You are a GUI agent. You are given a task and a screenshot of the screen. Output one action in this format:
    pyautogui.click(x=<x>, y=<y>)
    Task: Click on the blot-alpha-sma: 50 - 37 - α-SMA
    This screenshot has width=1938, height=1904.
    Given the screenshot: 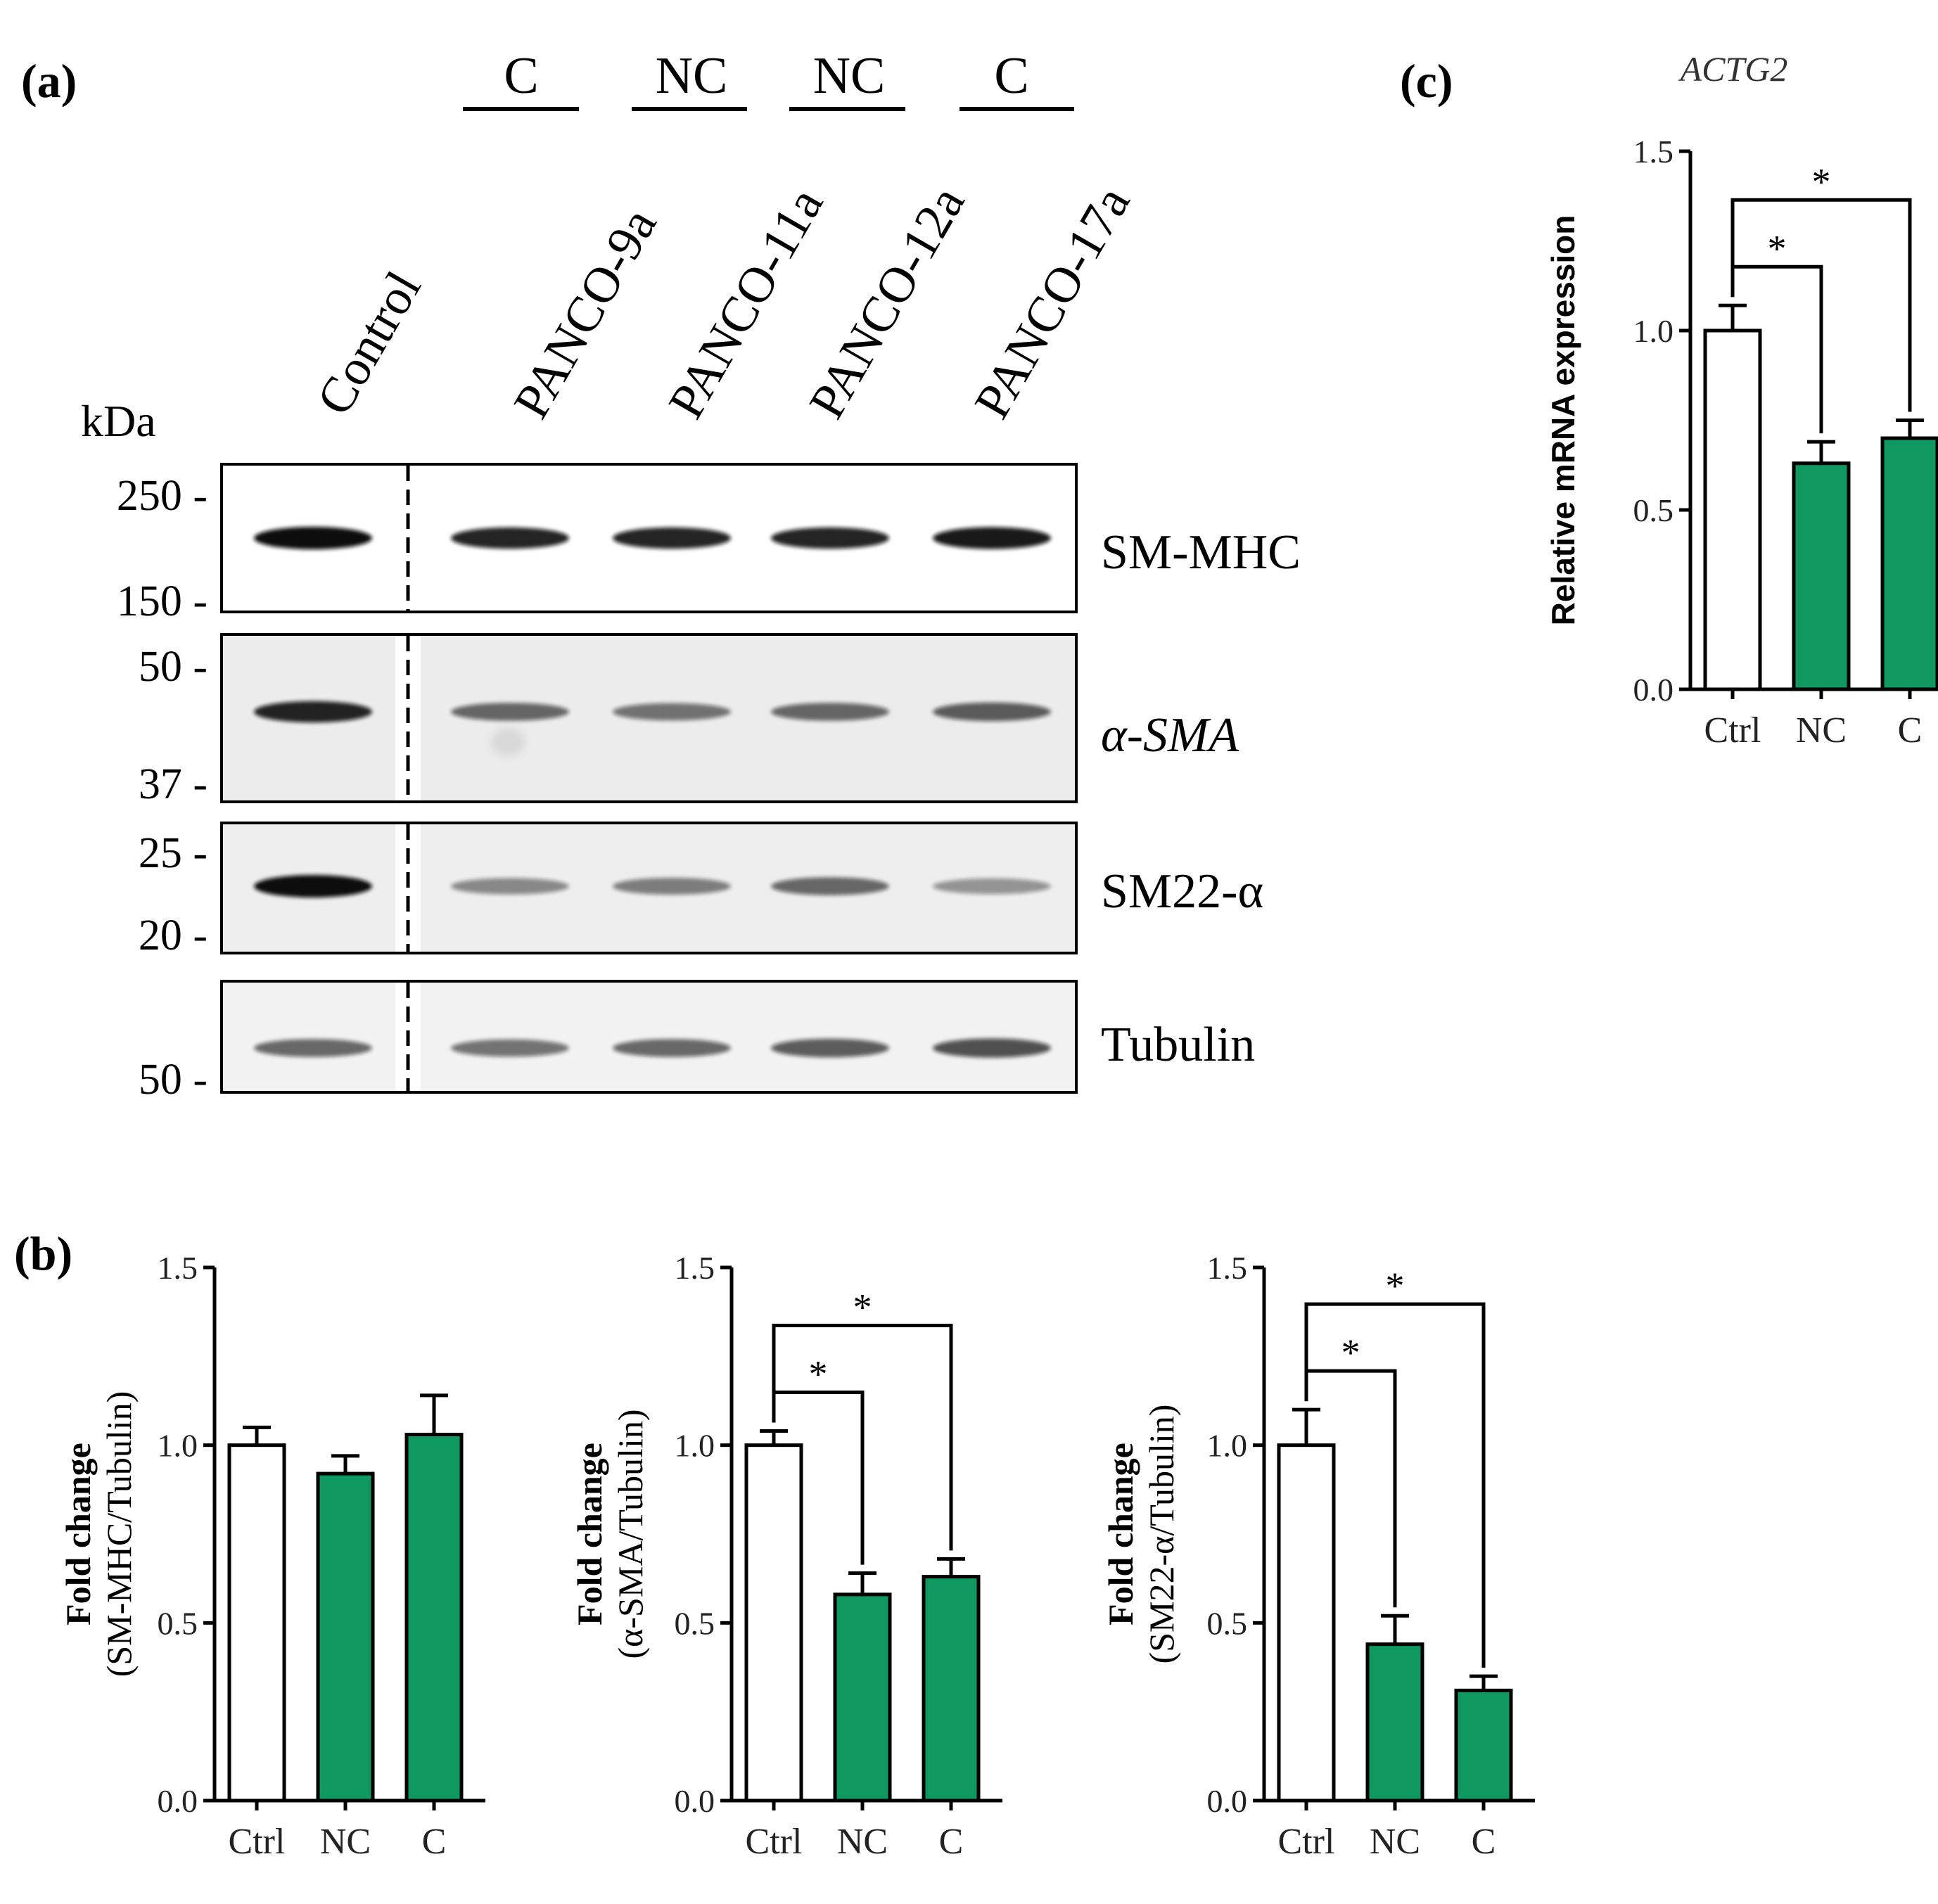 What is the action you would take?
    pyautogui.click(x=689, y=720)
    